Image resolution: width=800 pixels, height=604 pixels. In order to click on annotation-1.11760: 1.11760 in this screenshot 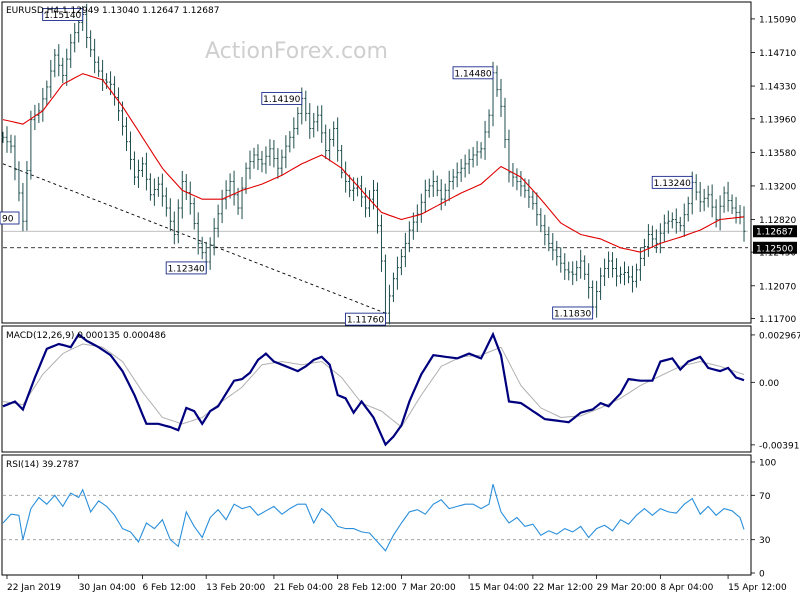, I will do `click(365, 319)`.